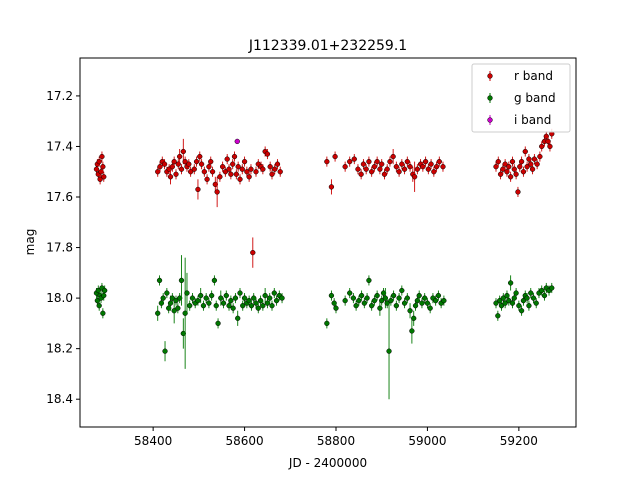 This screenshot has height=484, width=640. What do you see at coordinates (59, 349) in the screenshot?
I see `y-tick-label: 18.2` at bounding box center [59, 349].